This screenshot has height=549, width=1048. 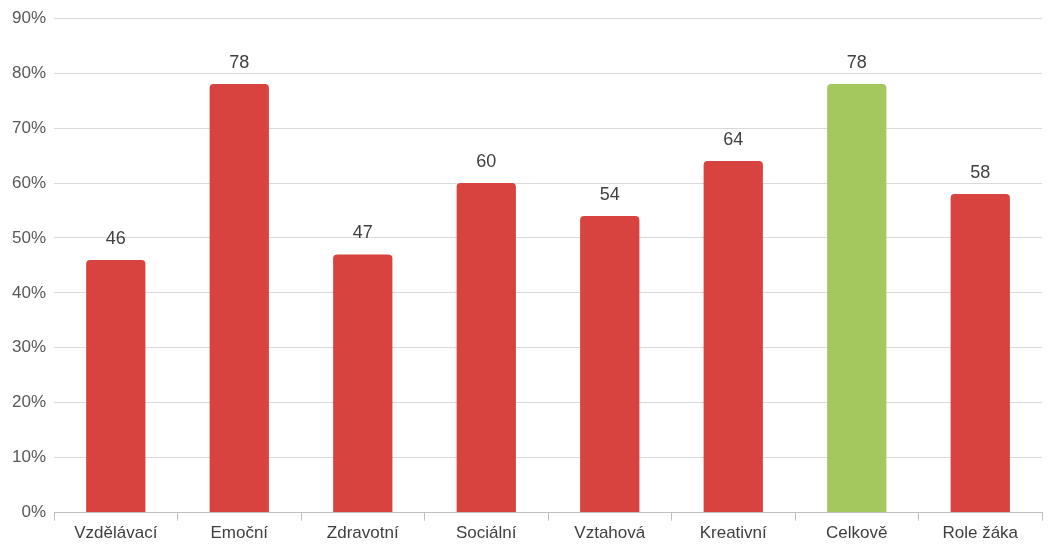 I want to click on x-tick-label: Kreativní, so click(x=733, y=533).